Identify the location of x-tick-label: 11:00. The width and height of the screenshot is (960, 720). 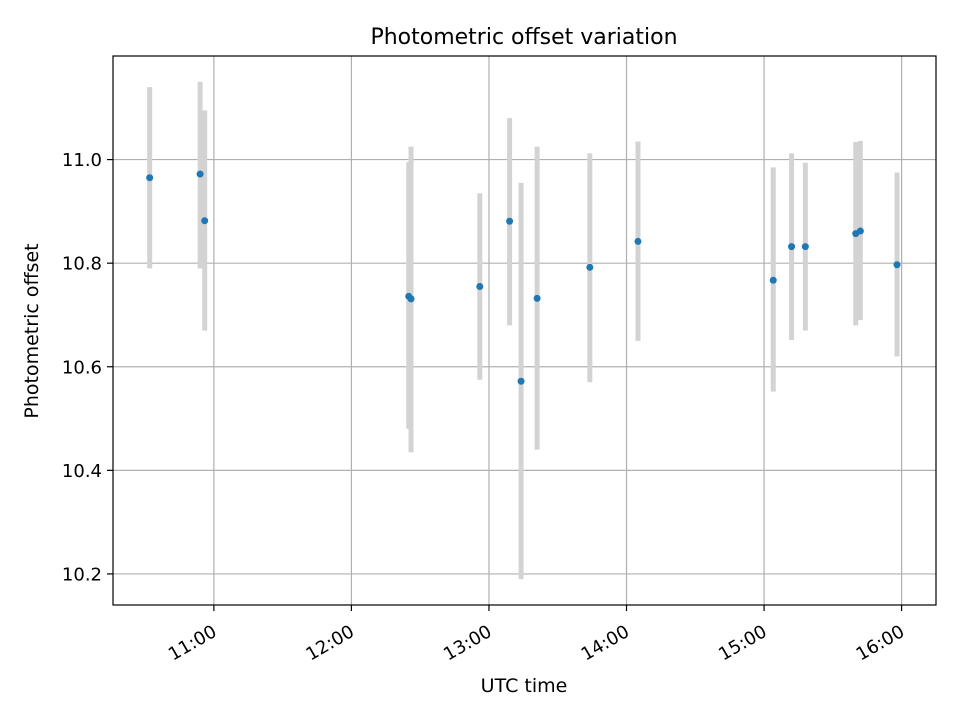
(192, 643).